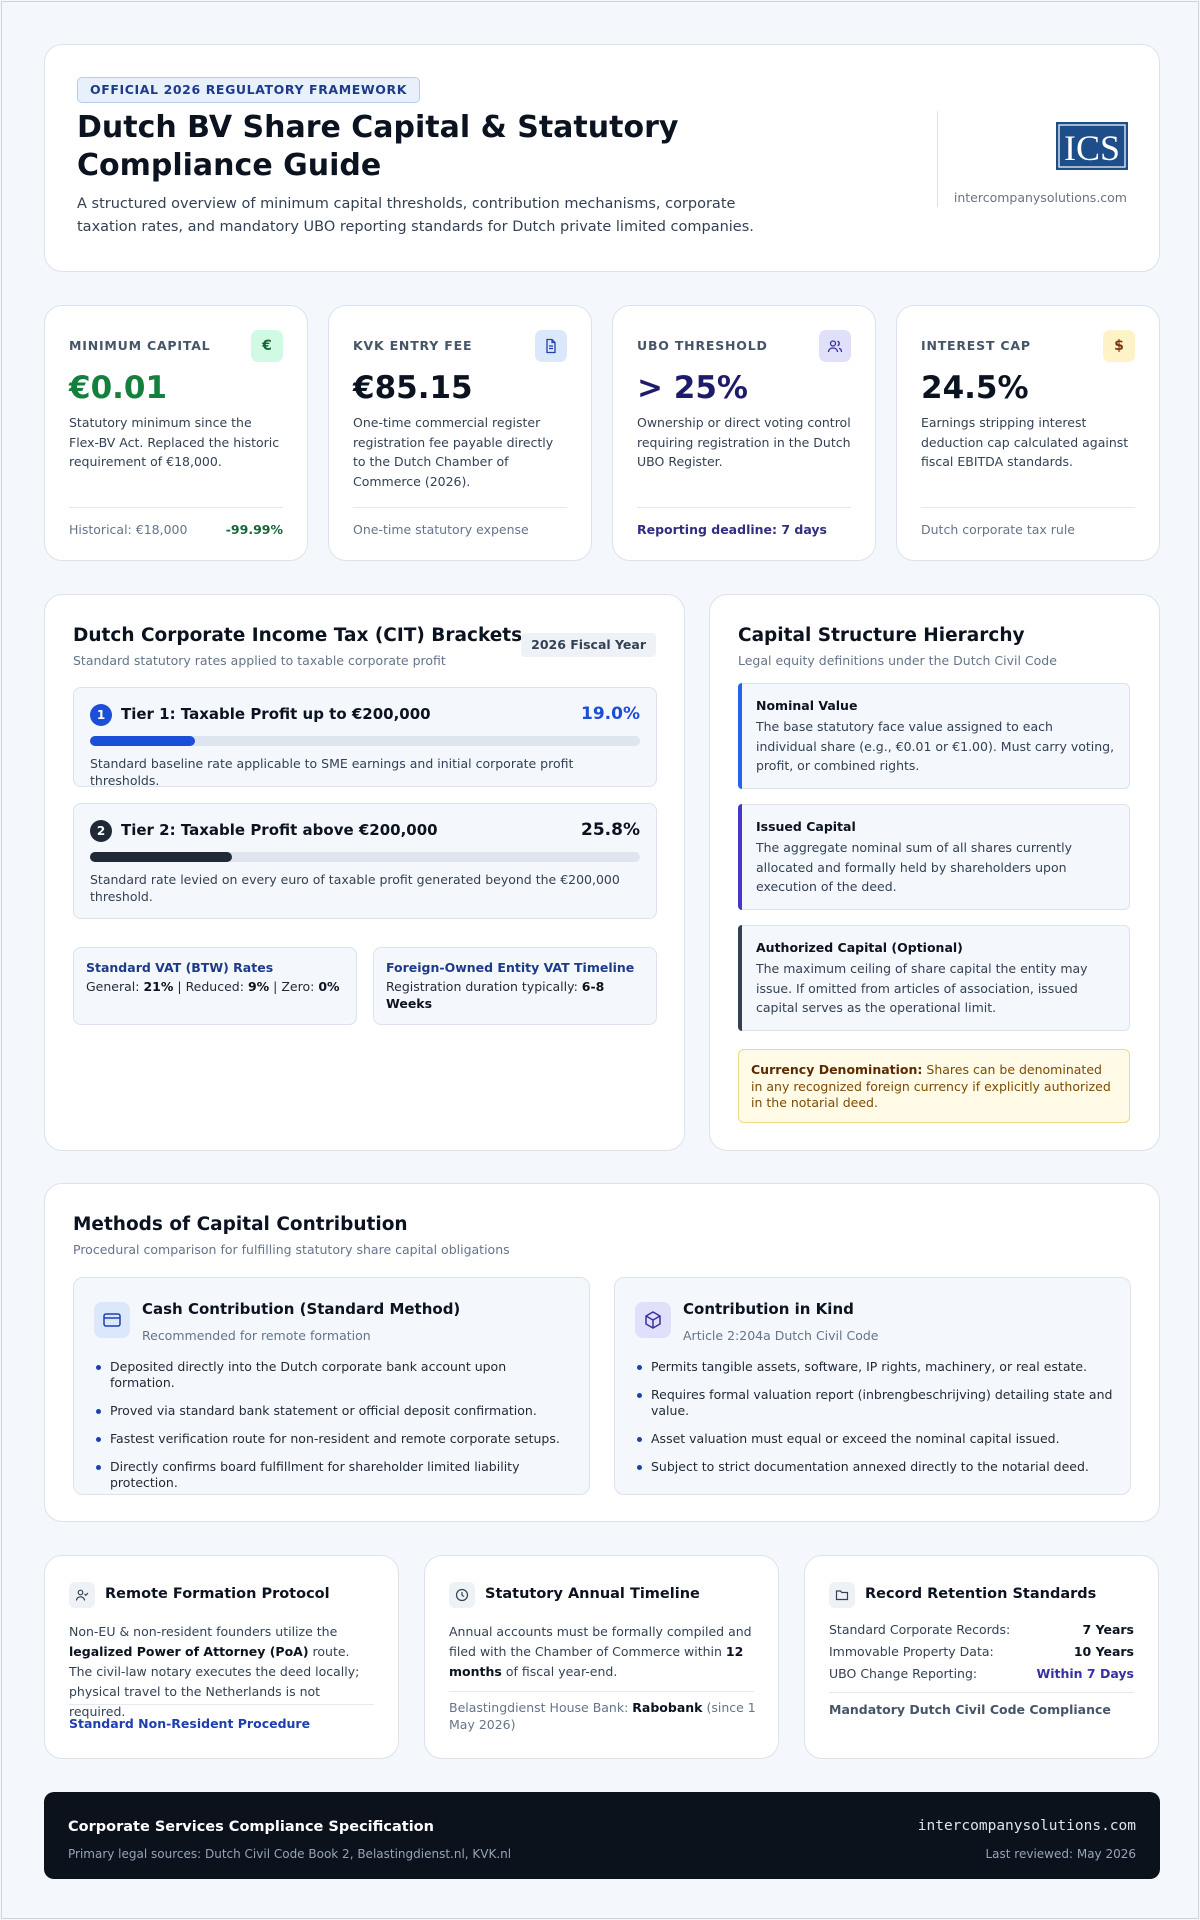 Image resolution: width=1200 pixels, height=1920 pixels. What do you see at coordinates (592, 1594) in the screenshot?
I see `card-title: Statutory Annual Timeline` at bounding box center [592, 1594].